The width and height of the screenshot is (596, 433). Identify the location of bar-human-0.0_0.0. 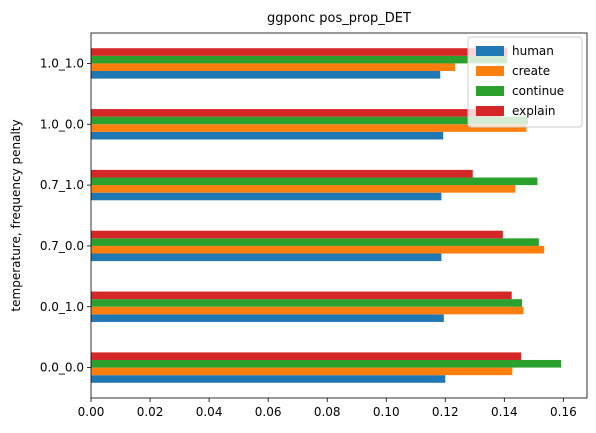
(268, 379).